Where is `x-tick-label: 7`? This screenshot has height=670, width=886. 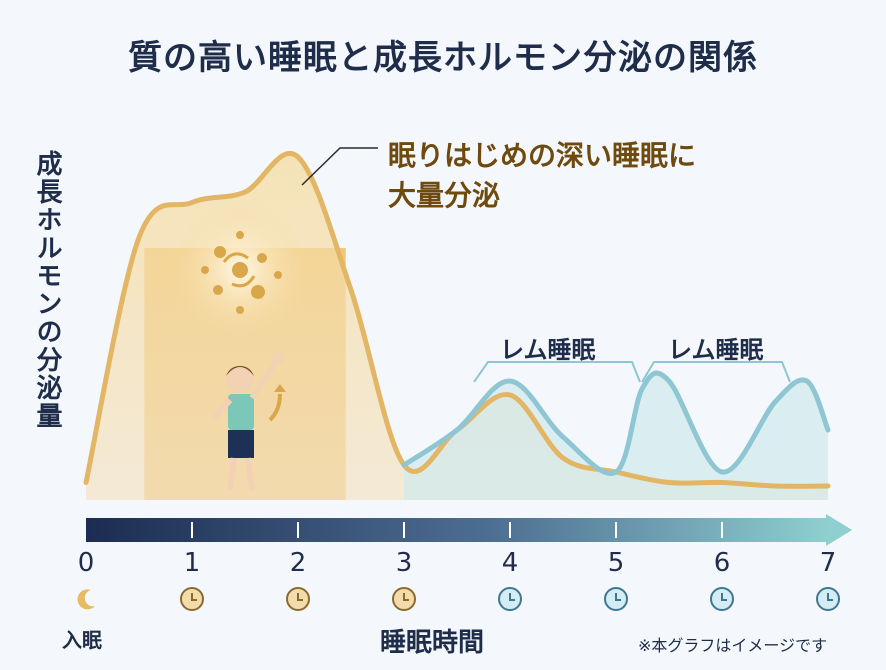 x-tick-label: 7 is located at coordinates (828, 563).